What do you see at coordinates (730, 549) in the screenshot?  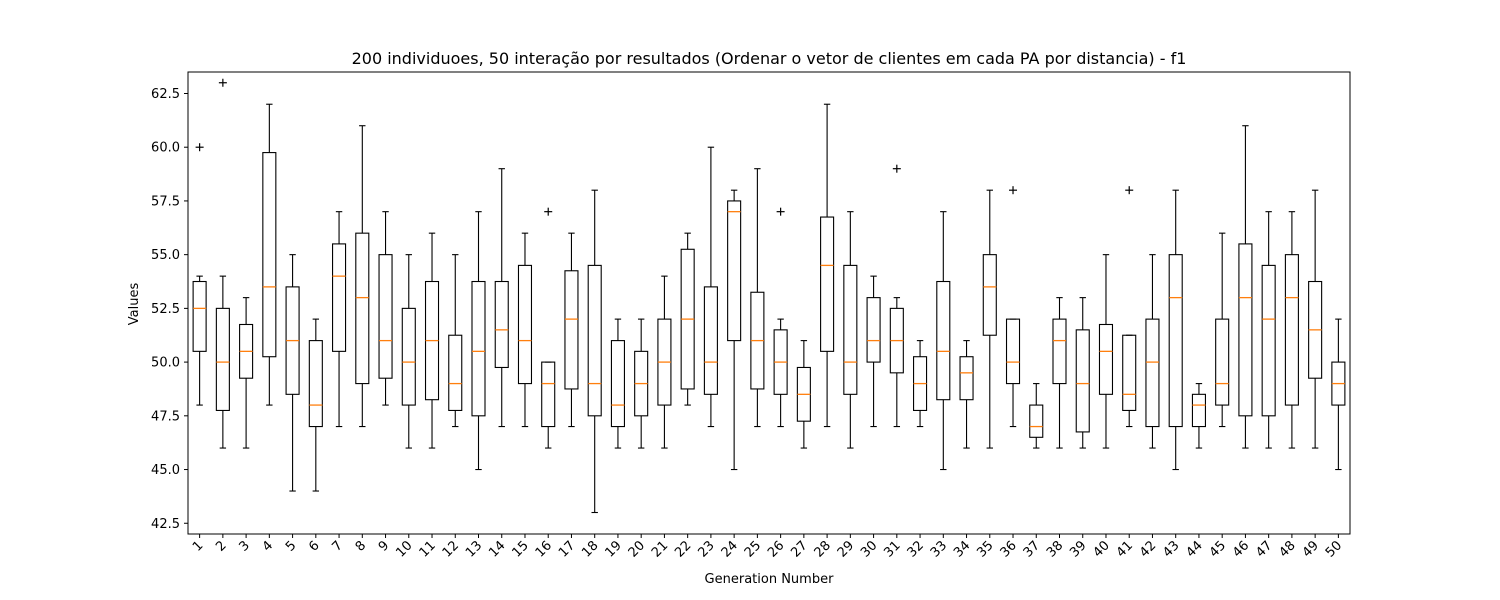 I see `x-tick-label: 24` at bounding box center [730, 549].